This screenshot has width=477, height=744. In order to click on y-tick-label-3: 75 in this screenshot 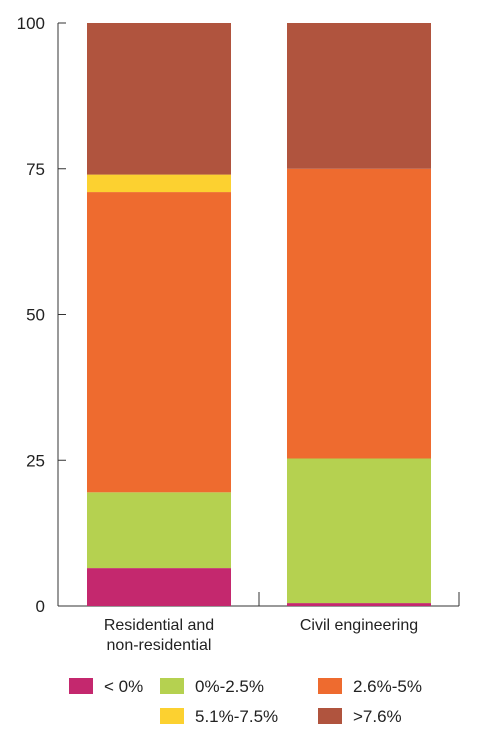, I will do `click(35, 169)`.